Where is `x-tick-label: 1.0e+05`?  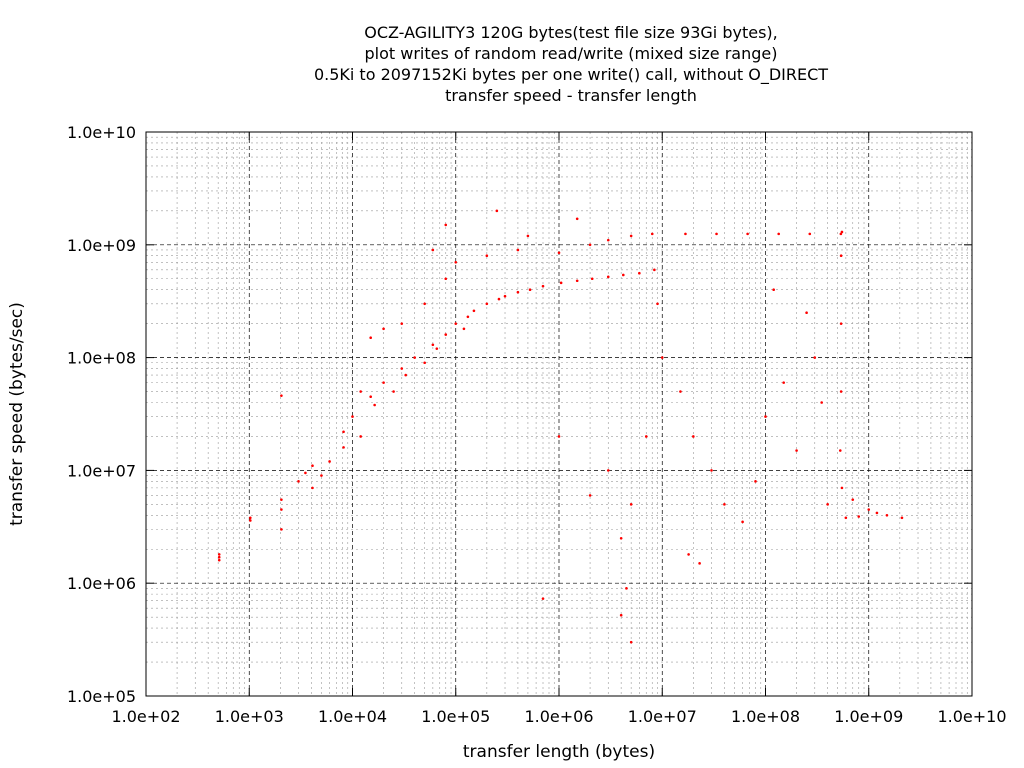
x-tick-label: 1.0e+05 is located at coordinates (455, 716).